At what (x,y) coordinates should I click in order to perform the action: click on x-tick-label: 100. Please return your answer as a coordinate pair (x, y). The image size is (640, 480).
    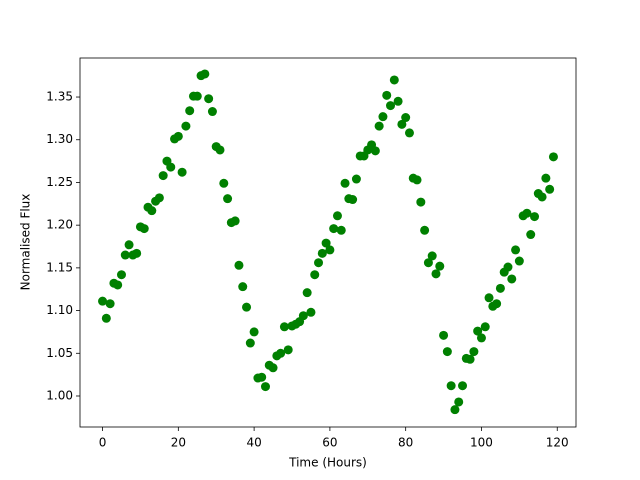
    Looking at the image, I should click on (481, 443).